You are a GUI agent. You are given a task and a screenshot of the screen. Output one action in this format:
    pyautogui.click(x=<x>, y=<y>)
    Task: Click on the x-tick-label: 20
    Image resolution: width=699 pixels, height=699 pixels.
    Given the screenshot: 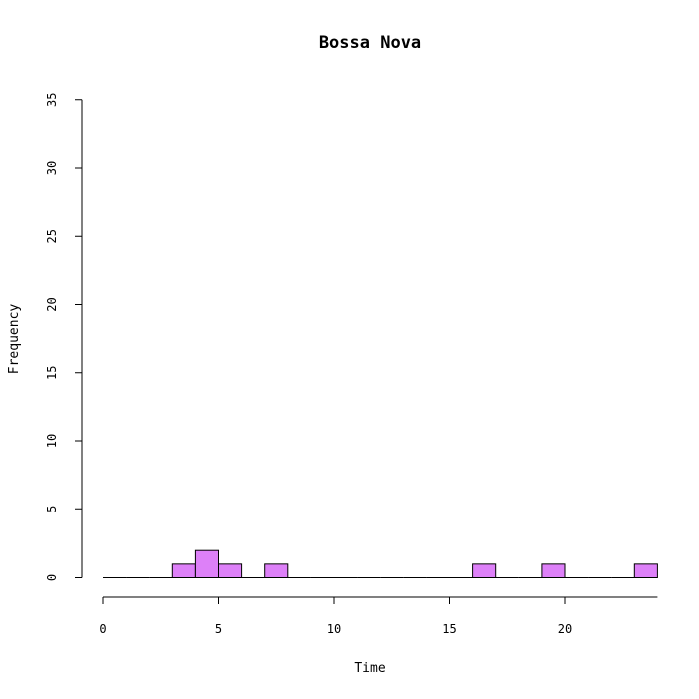 What is the action you would take?
    pyautogui.click(x=565, y=629)
    